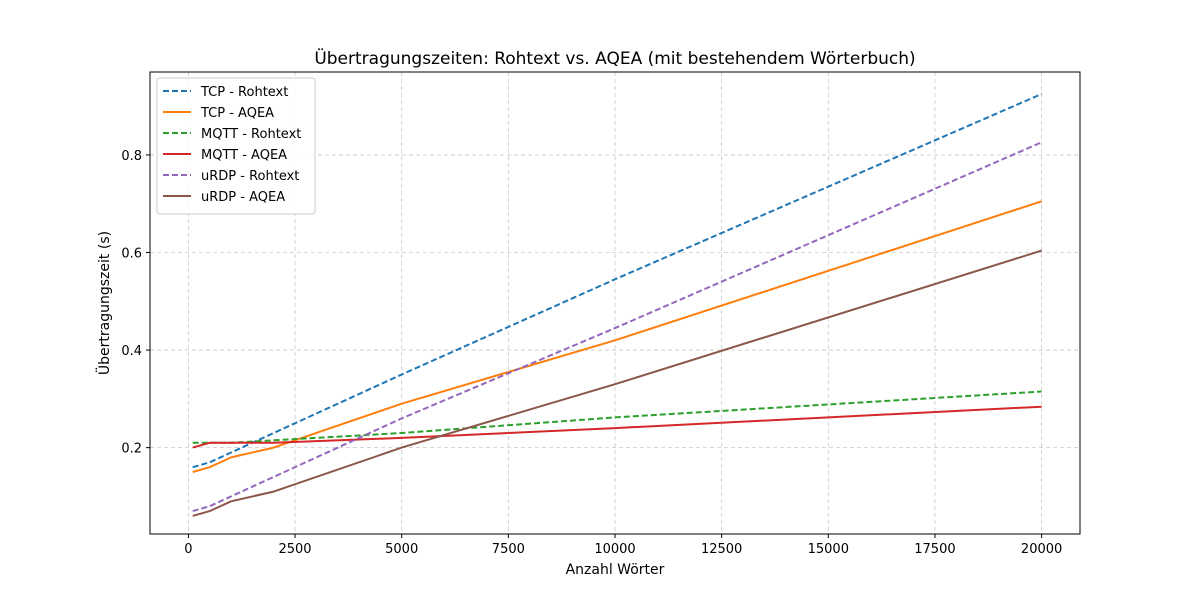 Image resolution: width=1200 pixels, height=604 pixels. I want to click on legend-label: MQTT - AQEA, so click(244, 155).